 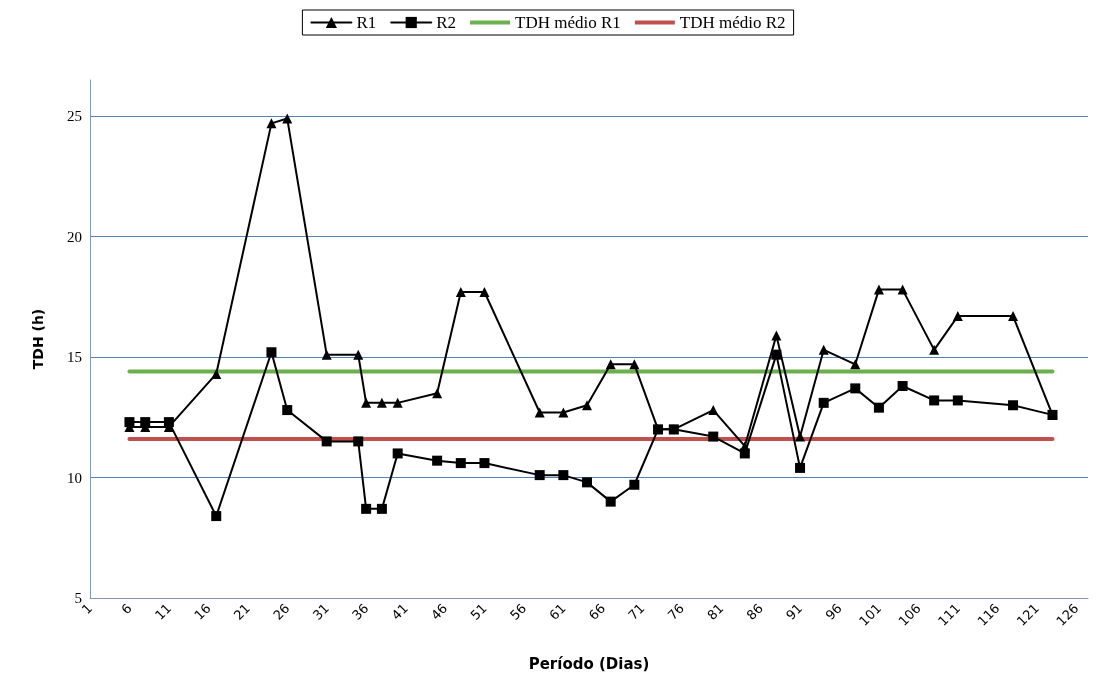 What do you see at coordinates (870, 614) in the screenshot?
I see `x-tick-label: 101` at bounding box center [870, 614].